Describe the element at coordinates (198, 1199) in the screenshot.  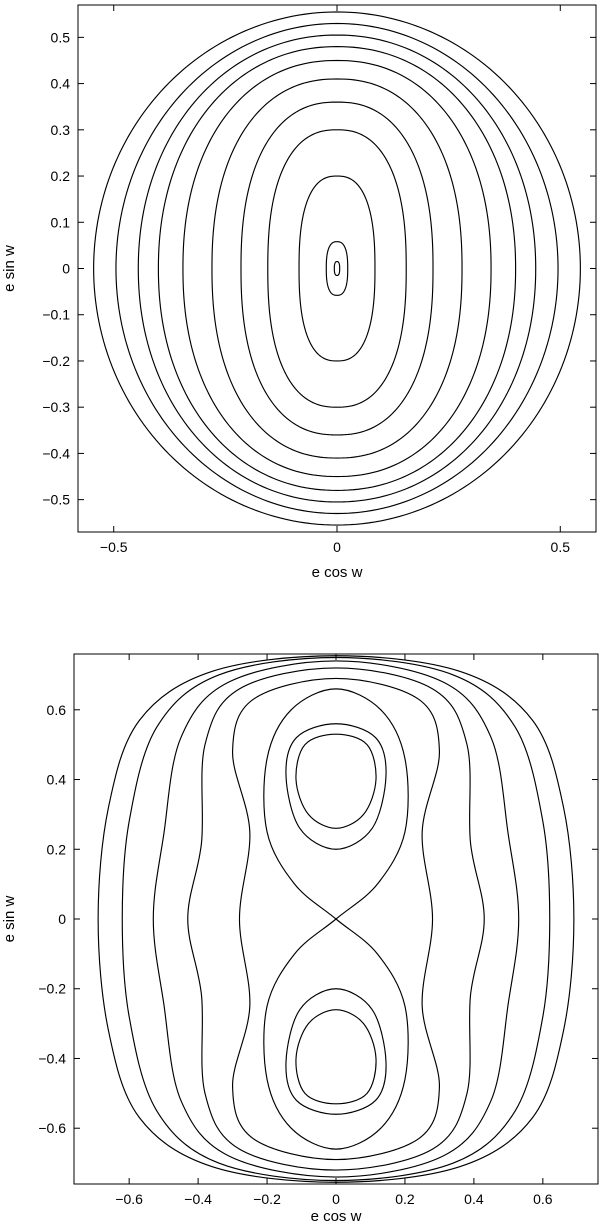
I see `x-tick-label: −0.4` at that location.